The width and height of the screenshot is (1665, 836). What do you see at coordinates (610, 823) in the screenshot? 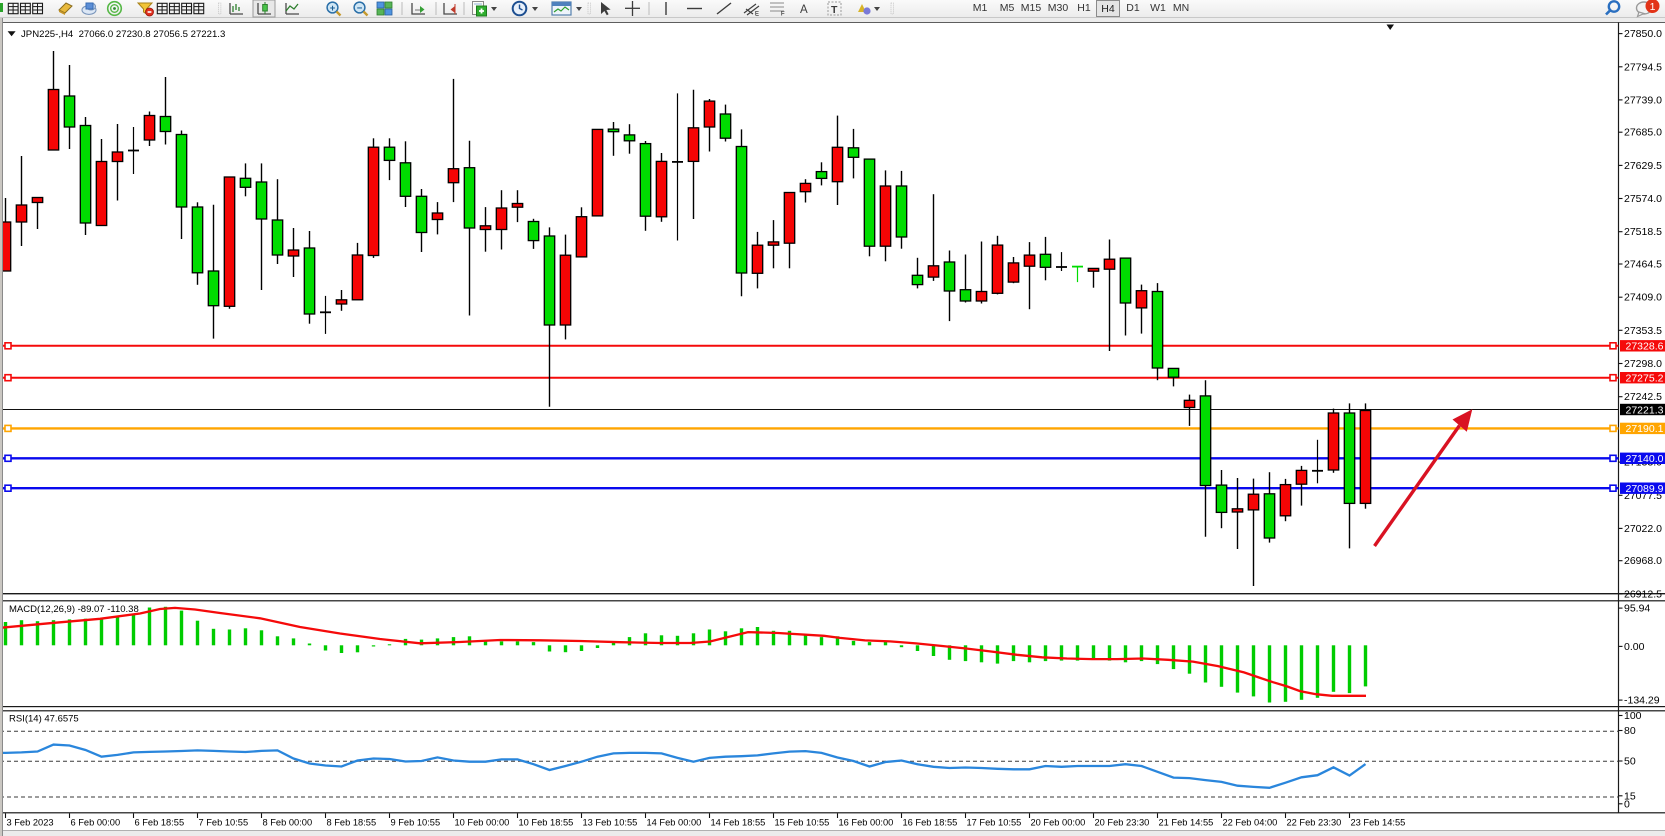
I see `svg-text: 13 Feb 10:55` at bounding box center [610, 823].